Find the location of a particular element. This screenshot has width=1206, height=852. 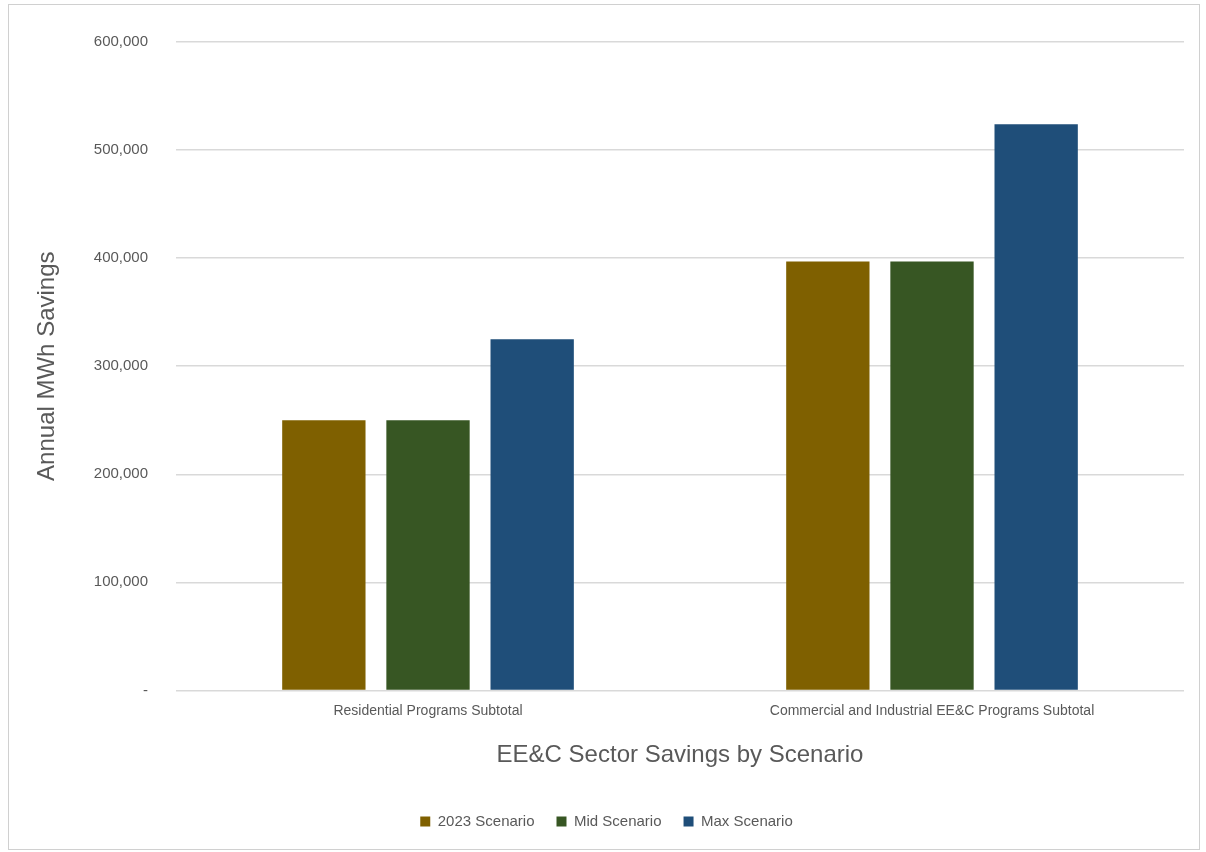

x-axis-title: EE&C Sector Savings by Scenario is located at coordinates (680, 754).